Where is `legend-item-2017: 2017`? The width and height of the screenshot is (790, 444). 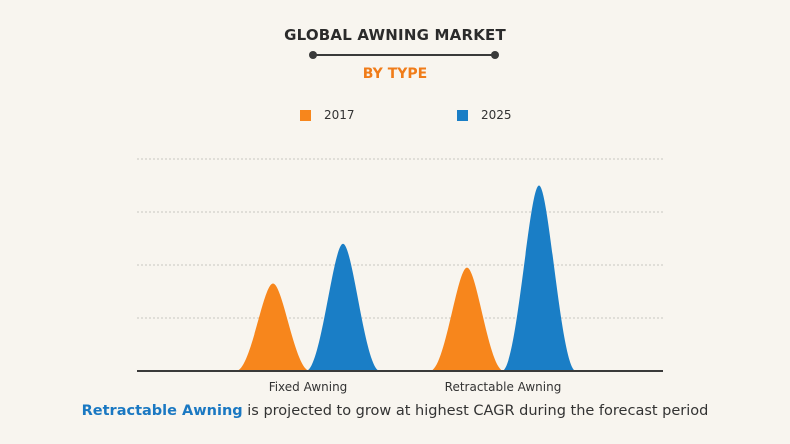
legend-item-2017: 2017 is located at coordinates (327, 115).